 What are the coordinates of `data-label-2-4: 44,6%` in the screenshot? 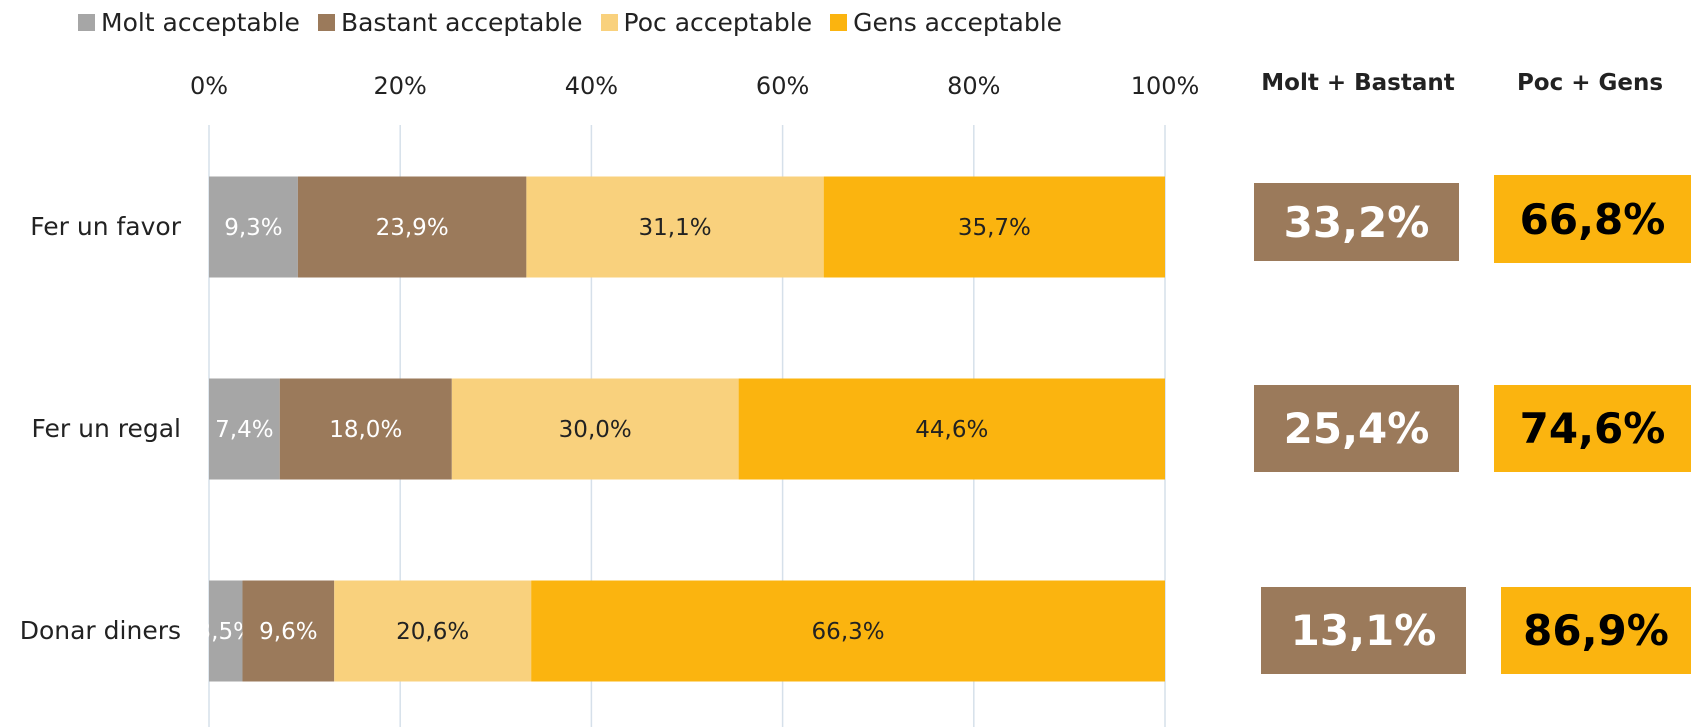 It's located at (951, 430).